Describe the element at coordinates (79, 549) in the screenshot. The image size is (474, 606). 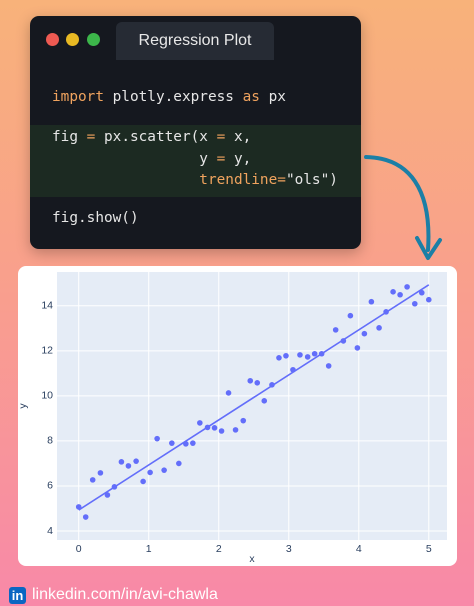
I see `x-tick-label: 0` at that location.